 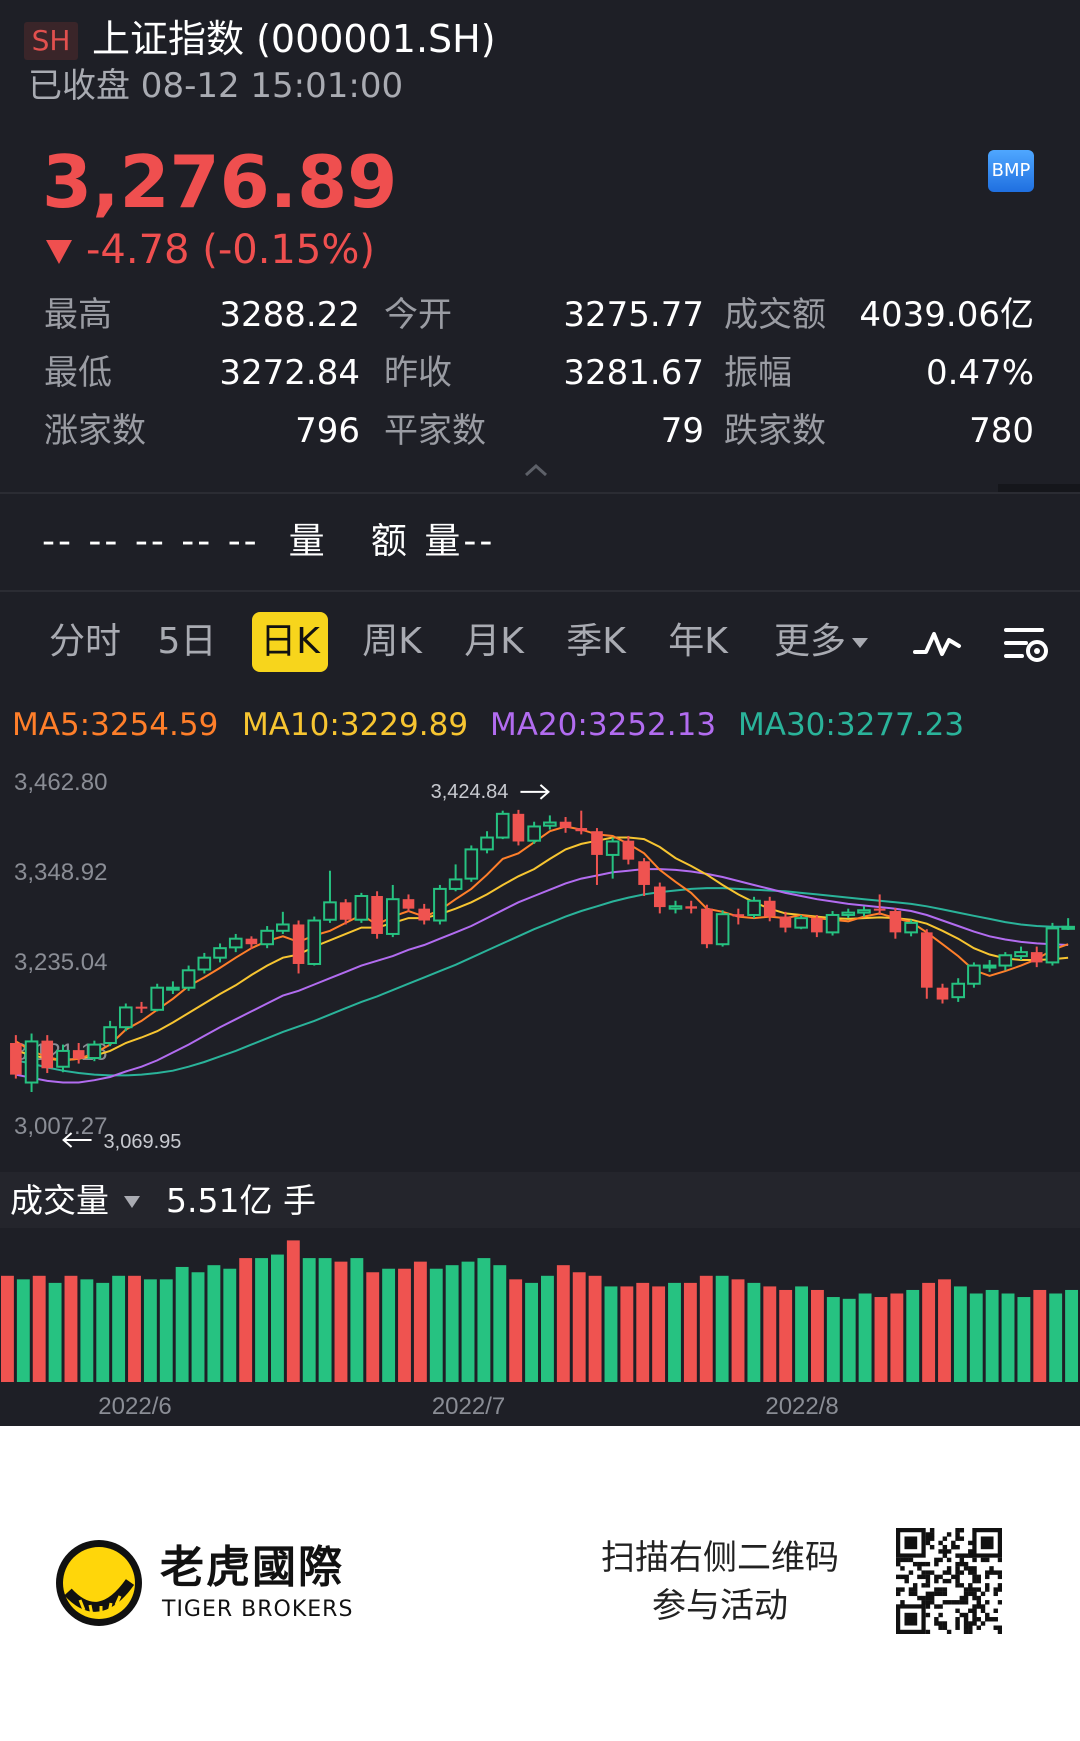 What do you see at coordinates (241, 1200) in the screenshot?
I see `volume-value: 5.51亿 手` at bounding box center [241, 1200].